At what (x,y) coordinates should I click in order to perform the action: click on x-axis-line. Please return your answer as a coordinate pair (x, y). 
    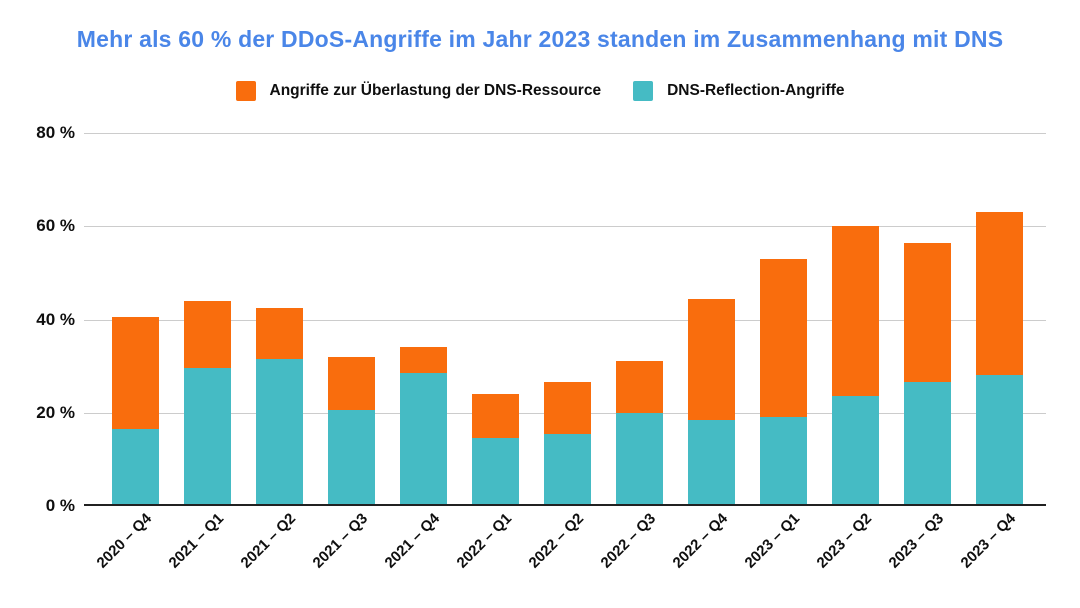
    Looking at the image, I should click on (565, 505).